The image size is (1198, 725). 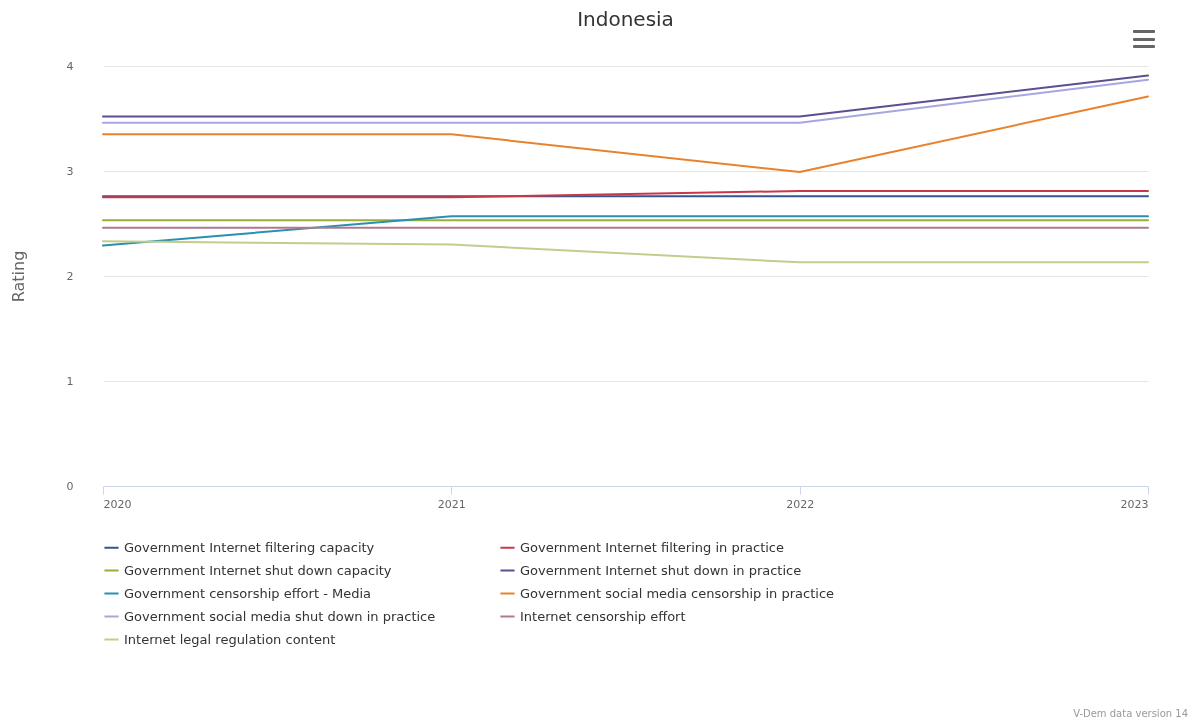 I want to click on legend-label: Government Internet filtering in practice, so click(x=652, y=547).